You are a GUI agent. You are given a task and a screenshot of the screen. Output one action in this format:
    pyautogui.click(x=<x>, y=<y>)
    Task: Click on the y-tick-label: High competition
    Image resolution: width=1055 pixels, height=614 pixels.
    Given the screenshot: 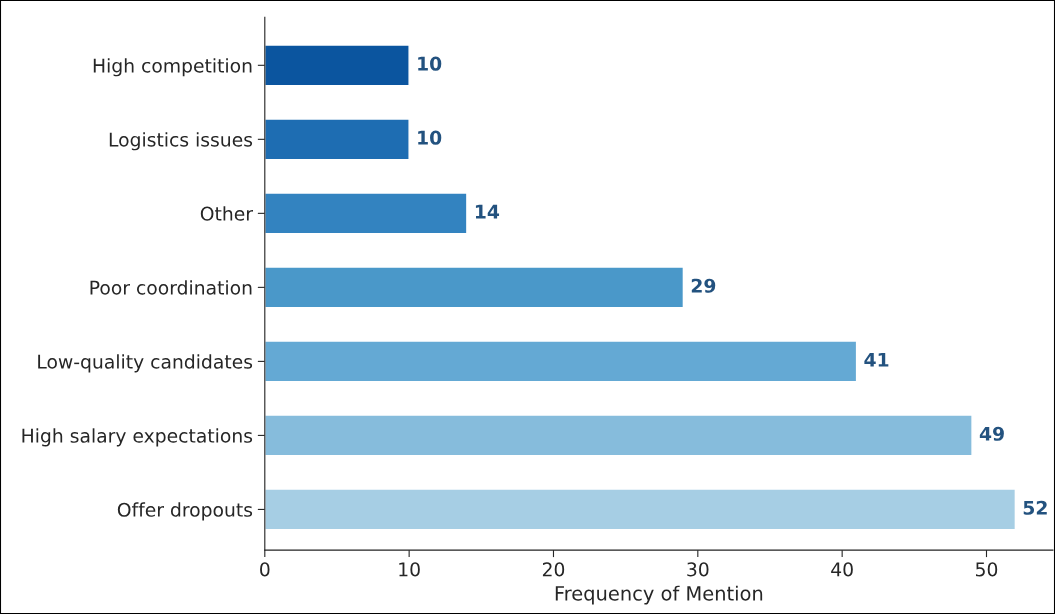 What is the action you would take?
    pyautogui.click(x=172, y=67)
    